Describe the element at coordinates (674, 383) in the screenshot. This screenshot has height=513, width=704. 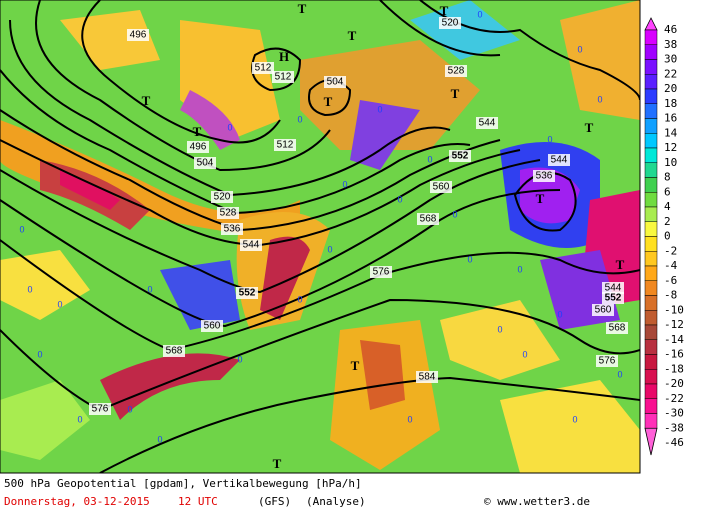
I see `colorbar-label: -20` at that location.